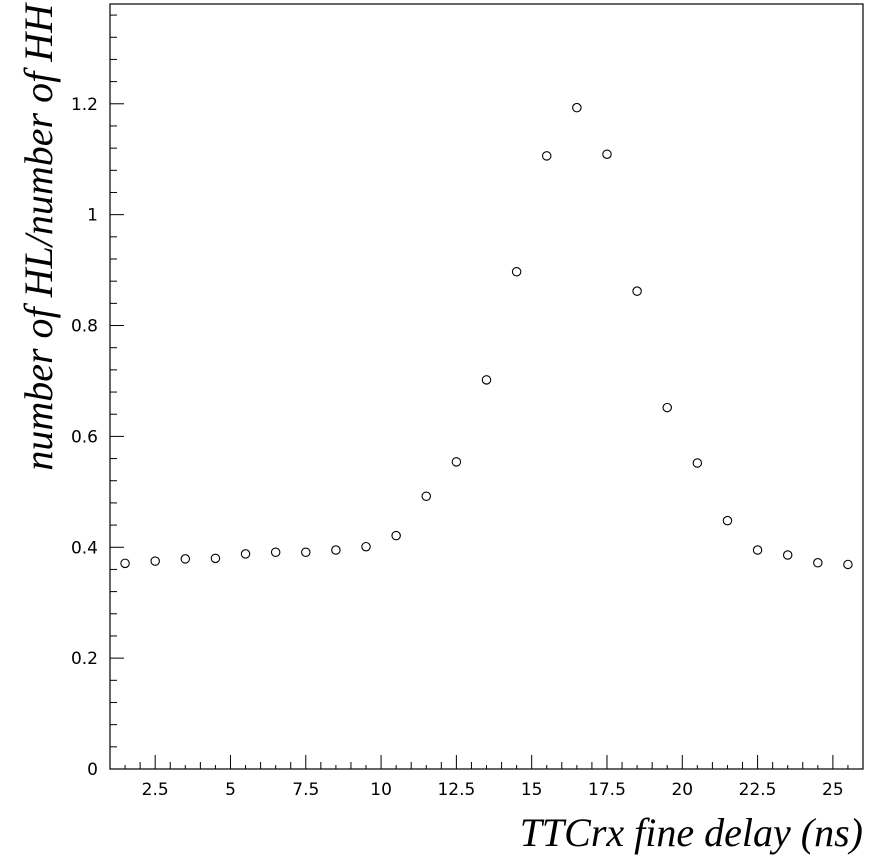 The width and height of the screenshot is (871, 861). What do you see at coordinates (532, 790) in the screenshot?
I see `x-tick-label: 15` at bounding box center [532, 790].